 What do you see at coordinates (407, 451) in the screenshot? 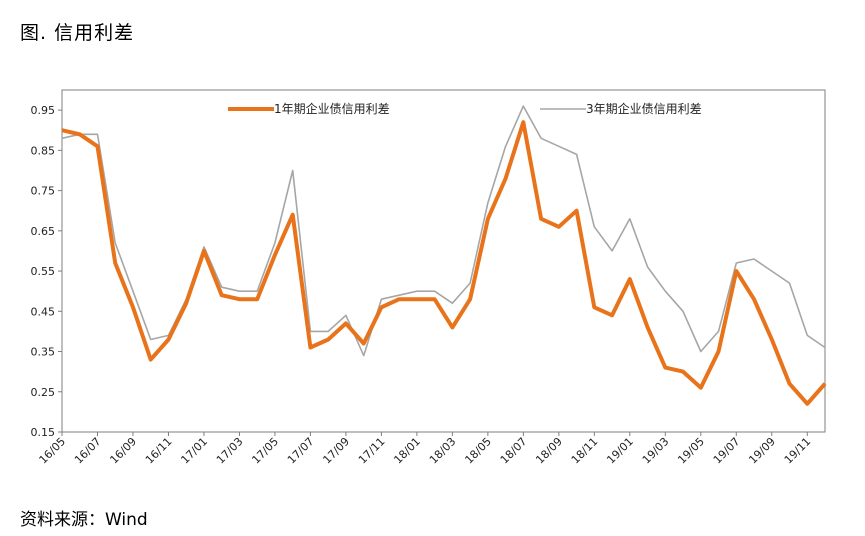
I see `x-tick-label: 18/01` at bounding box center [407, 451].